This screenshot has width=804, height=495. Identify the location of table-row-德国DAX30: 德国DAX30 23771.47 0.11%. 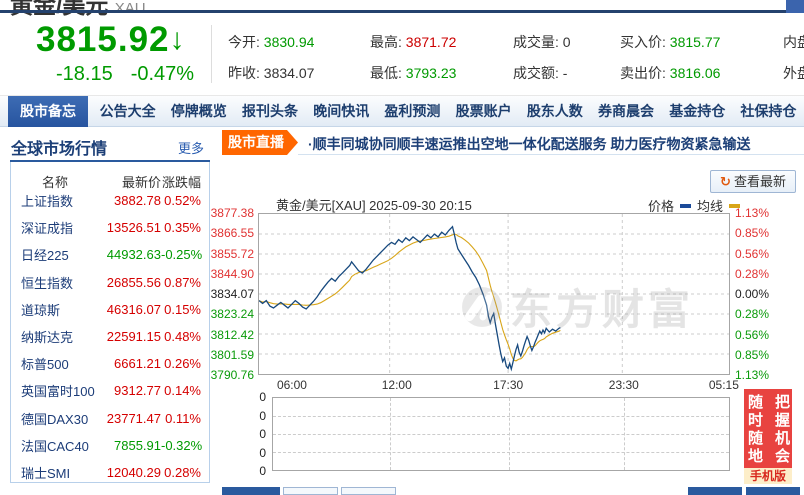
(110, 418).